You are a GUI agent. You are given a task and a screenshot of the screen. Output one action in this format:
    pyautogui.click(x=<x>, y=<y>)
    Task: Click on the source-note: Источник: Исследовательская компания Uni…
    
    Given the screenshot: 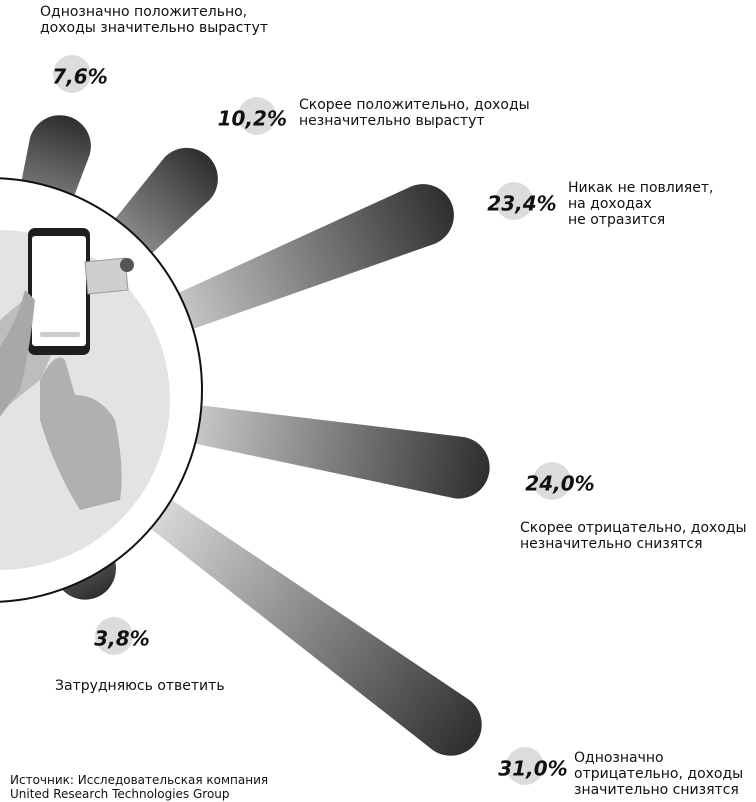 What is the action you would take?
    pyautogui.click(x=139, y=787)
    